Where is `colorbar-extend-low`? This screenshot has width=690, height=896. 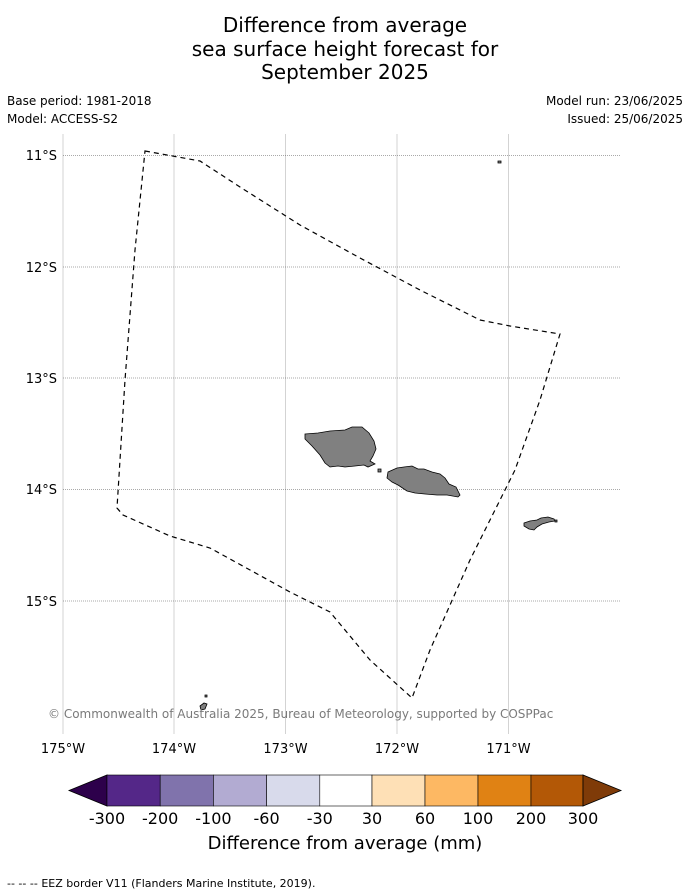
colorbar-extend-low is located at coordinates (87, 790).